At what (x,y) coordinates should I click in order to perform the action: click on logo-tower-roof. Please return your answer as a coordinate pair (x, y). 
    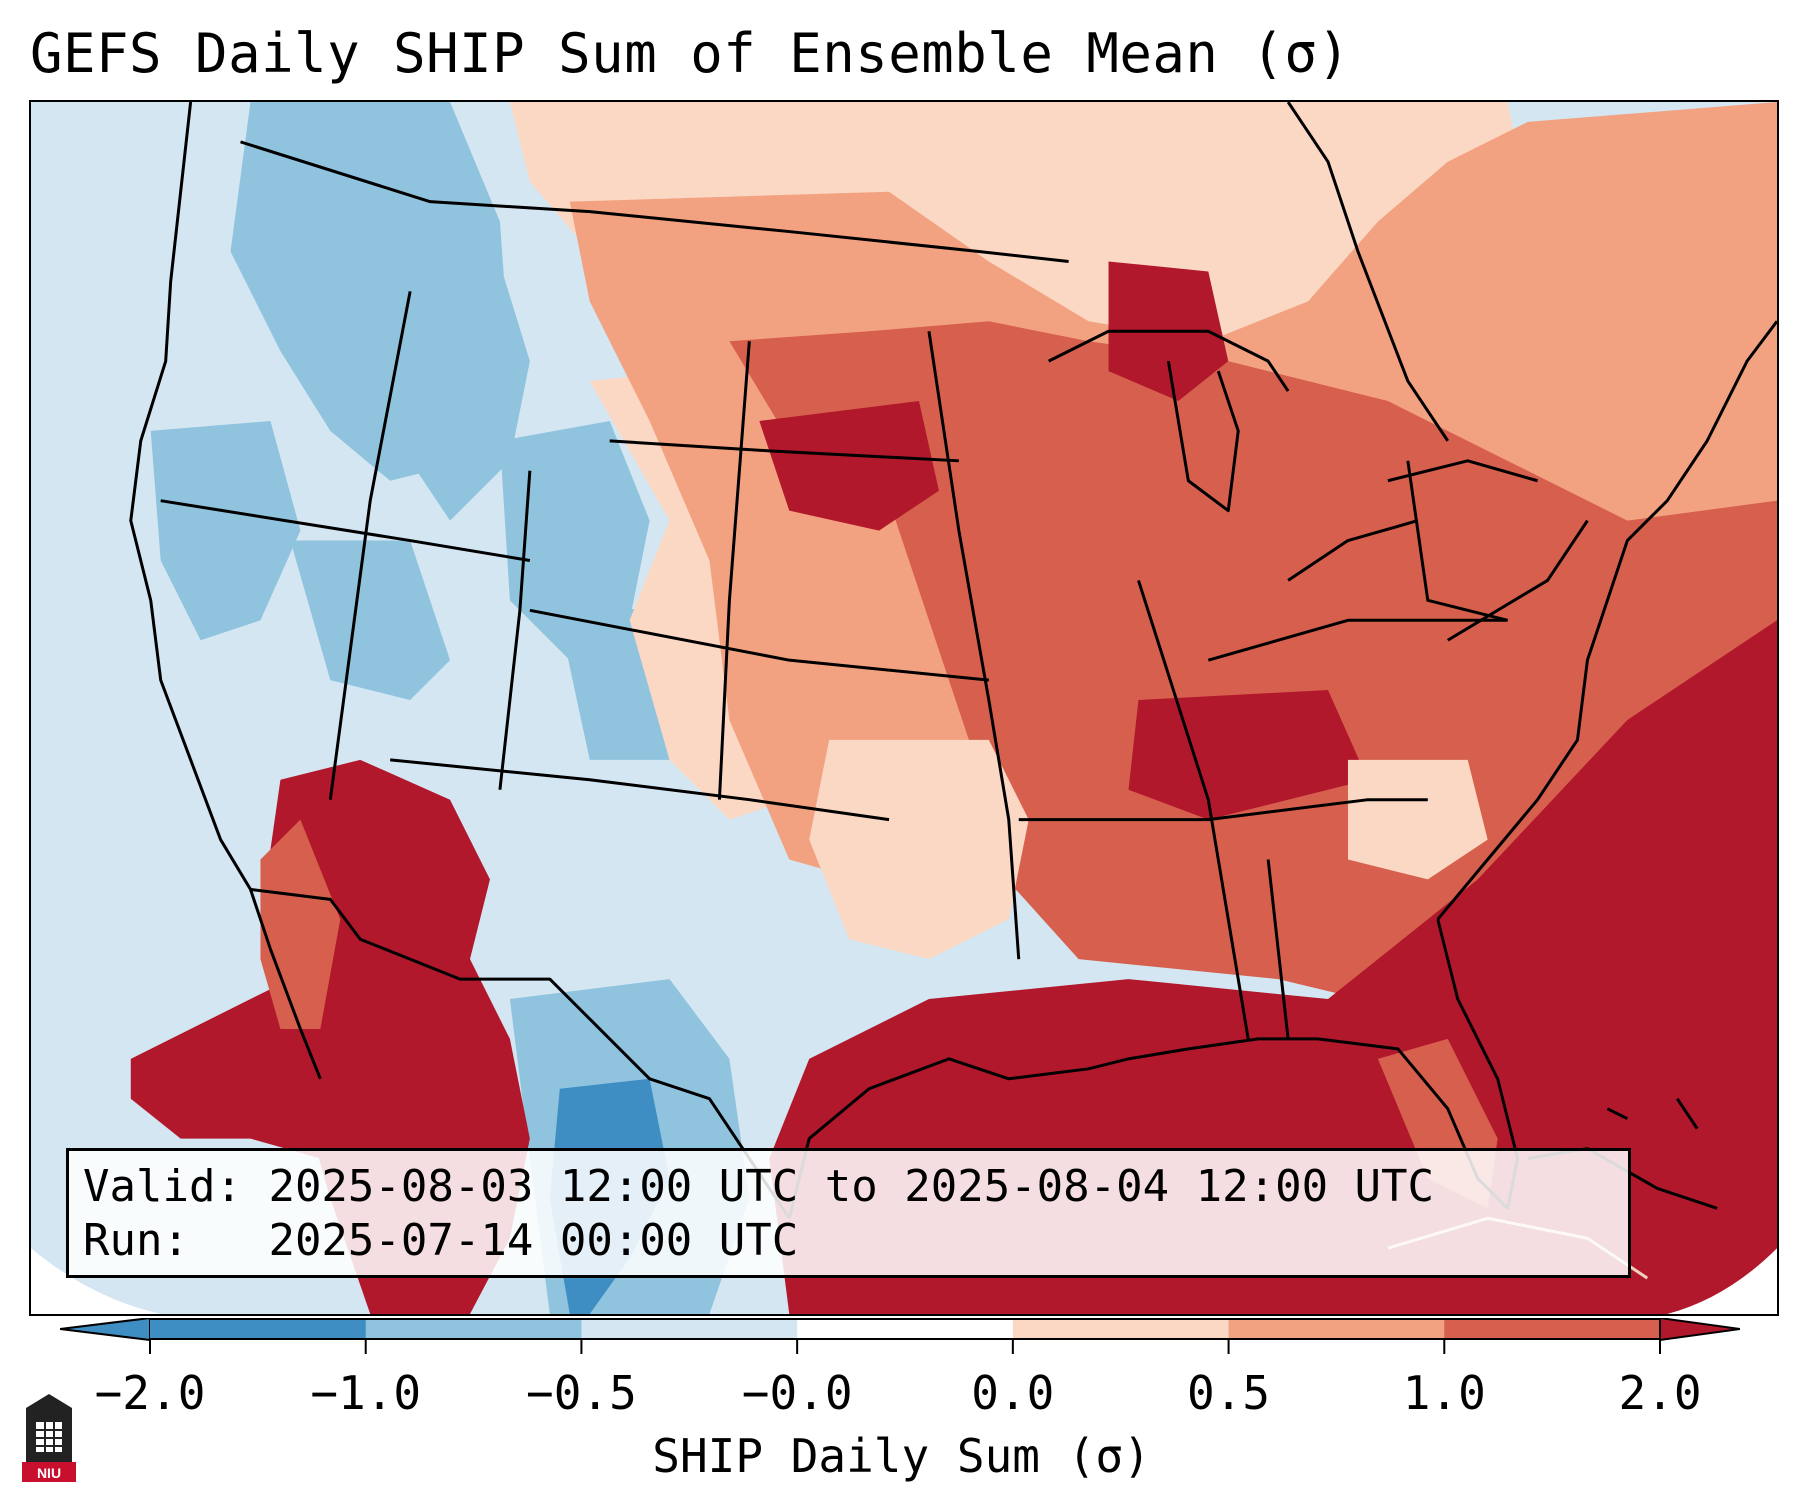
    Looking at the image, I should click on (49, 1401).